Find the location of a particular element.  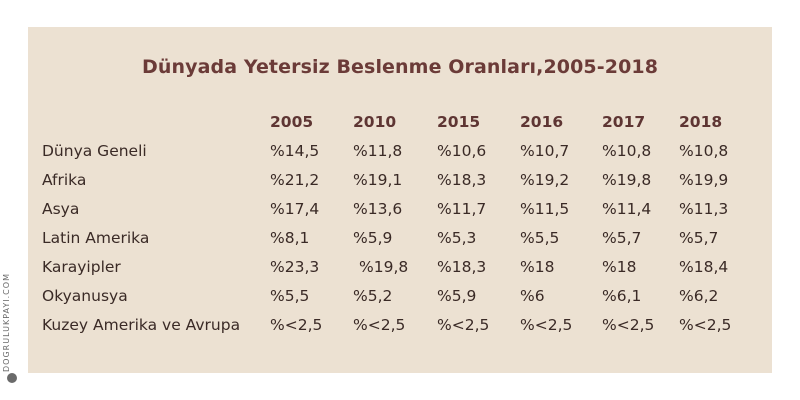

column-header-2017: 2017 is located at coordinates (624, 122).